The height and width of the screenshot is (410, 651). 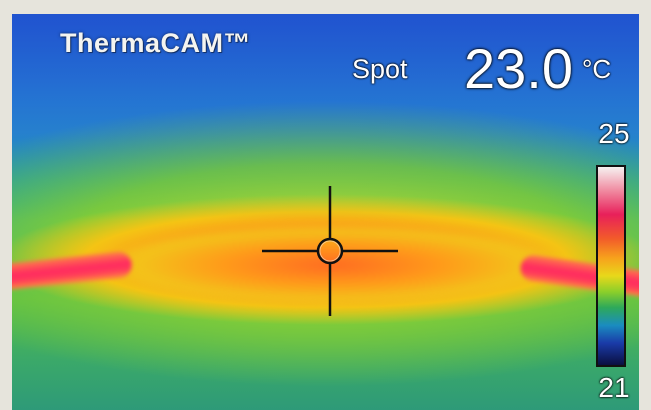 I want to click on scale-min-label: 21, so click(x=614, y=387).